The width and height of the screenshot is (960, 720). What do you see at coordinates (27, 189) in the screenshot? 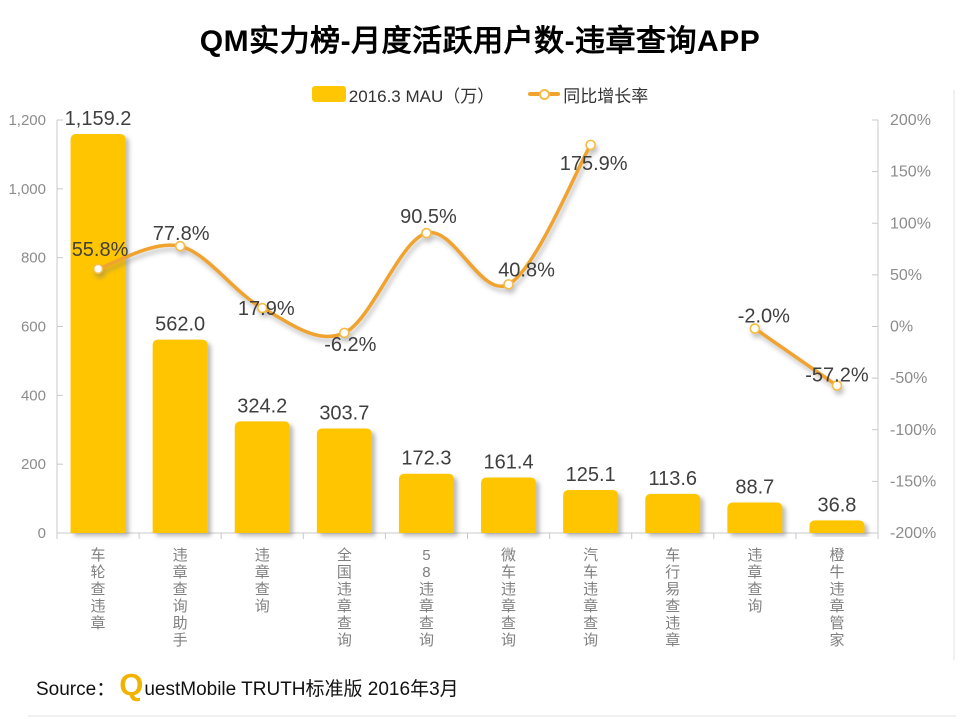
I see `left-axis-tick-label: 1,000` at bounding box center [27, 189].